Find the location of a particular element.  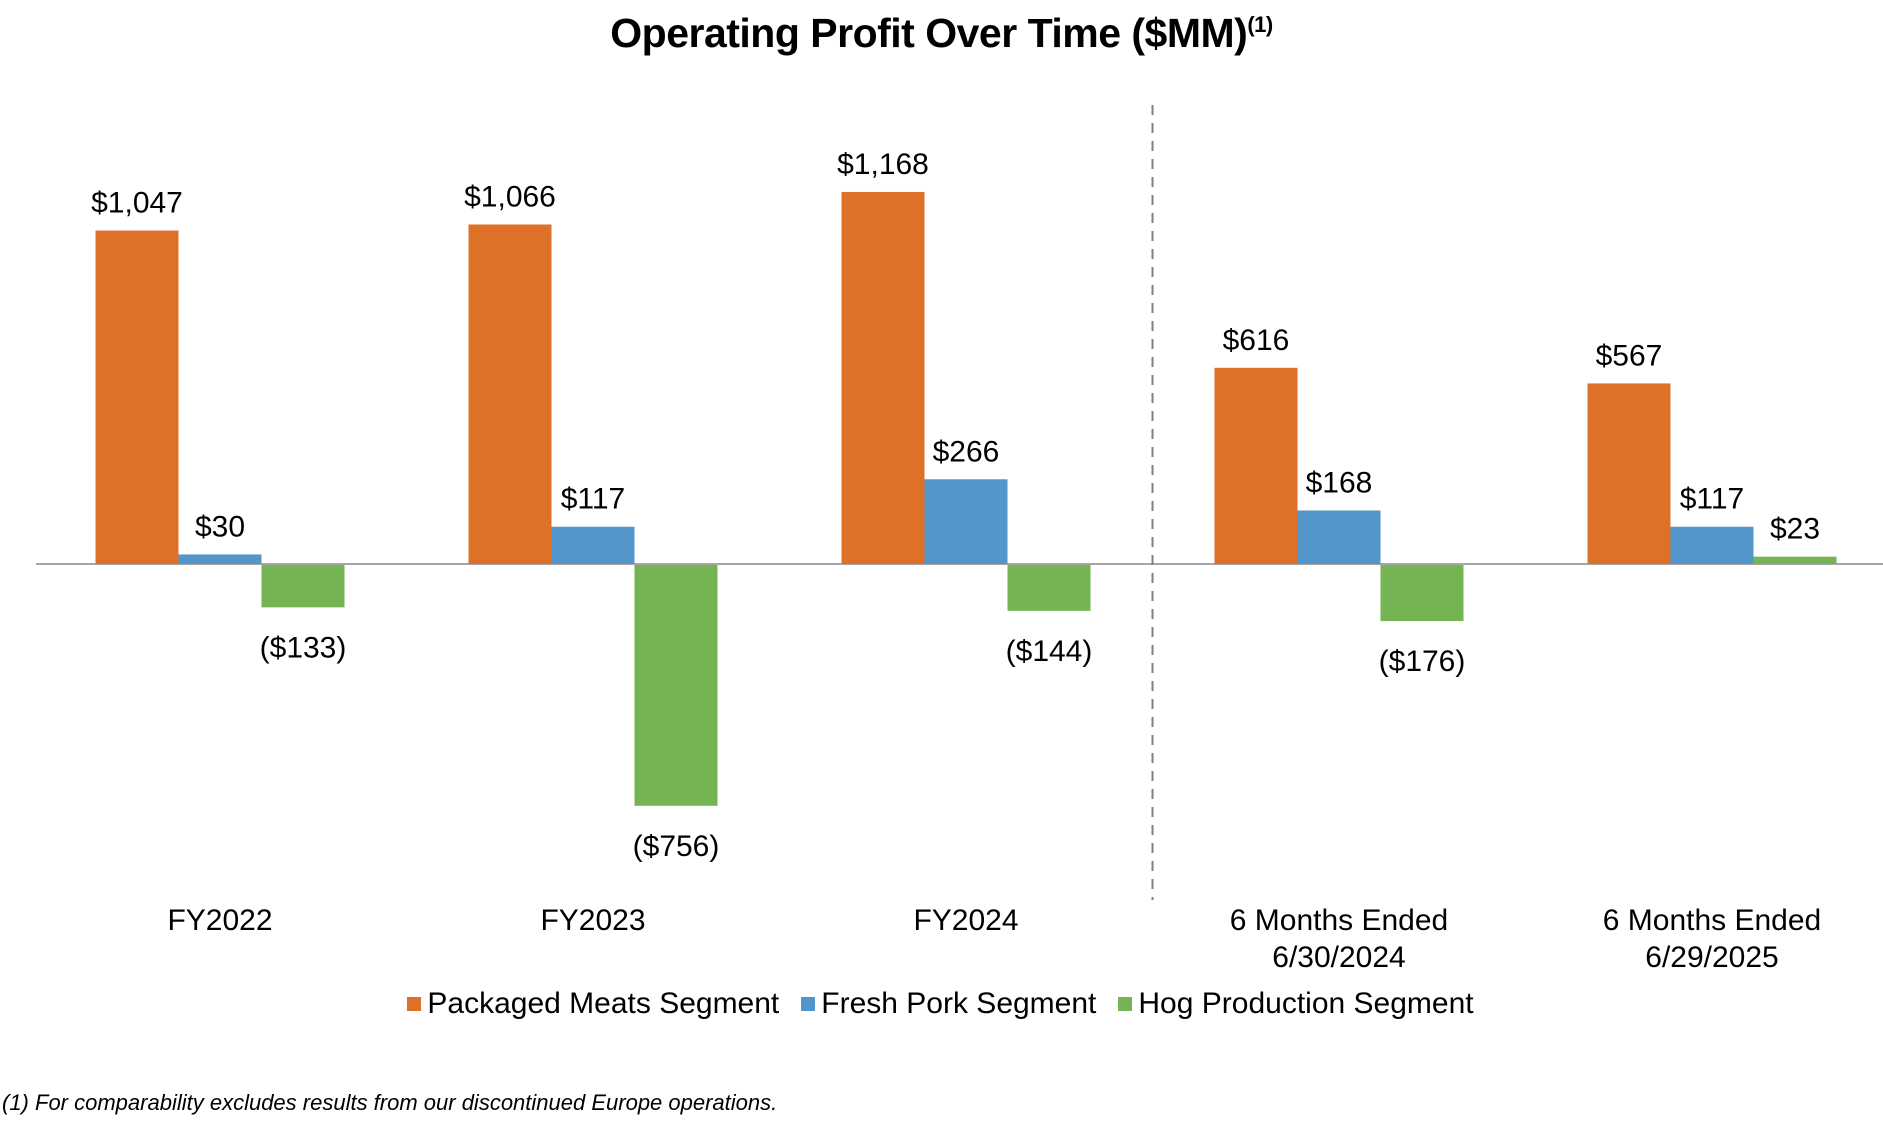

legend-item-packaged-meats: Packaged Meats Segment is located at coordinates (593, 1004).